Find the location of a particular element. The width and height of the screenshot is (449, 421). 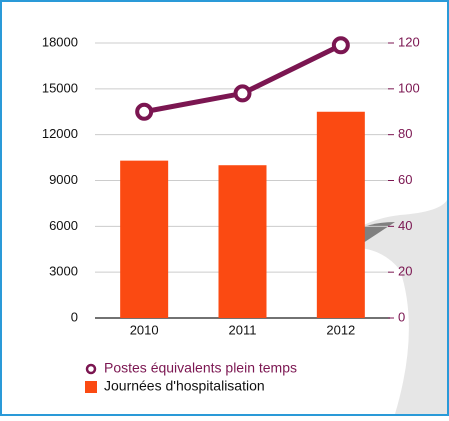

background-shape is located at coordinates (396, 307).